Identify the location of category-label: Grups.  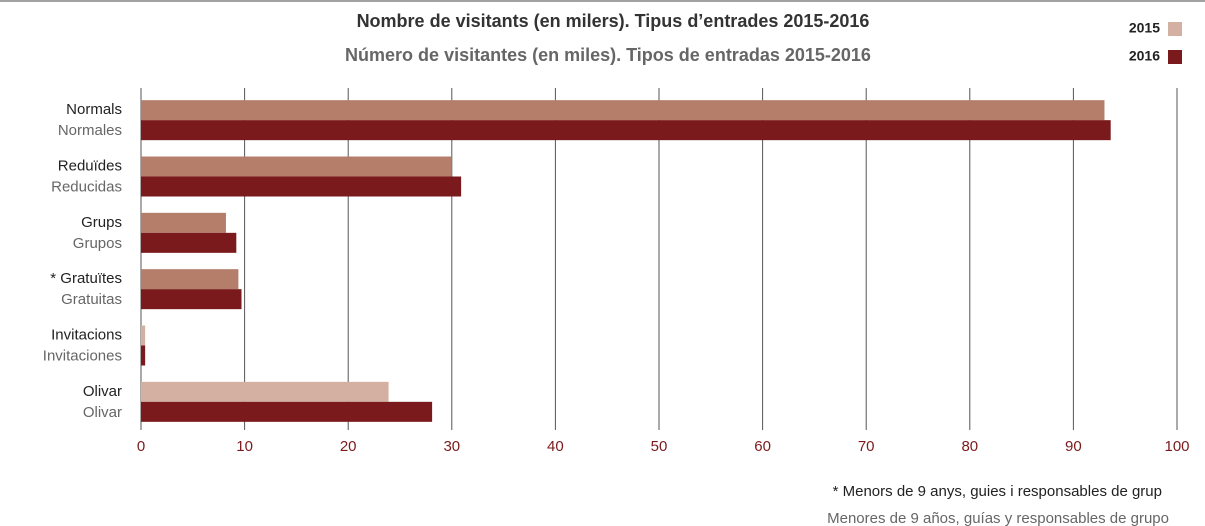
(101, 222).